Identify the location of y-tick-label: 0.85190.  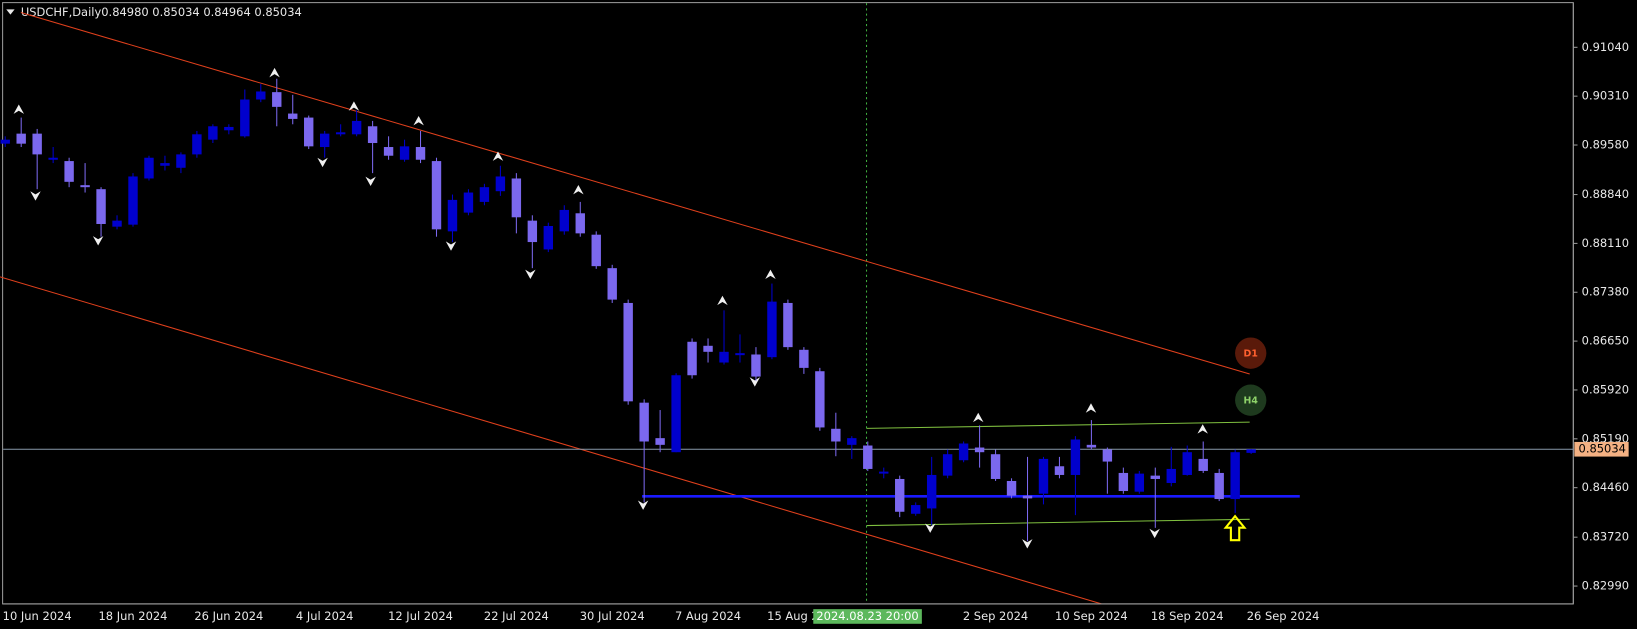
(1605, 438).